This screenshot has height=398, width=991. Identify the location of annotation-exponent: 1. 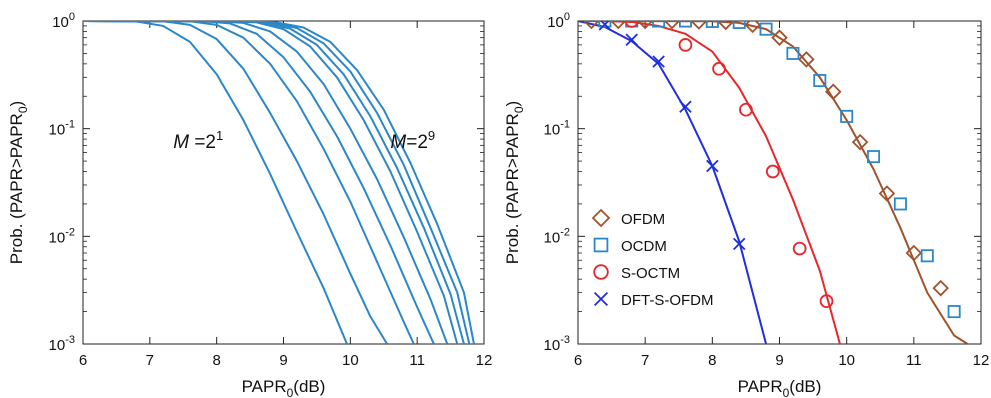
(219, 135).